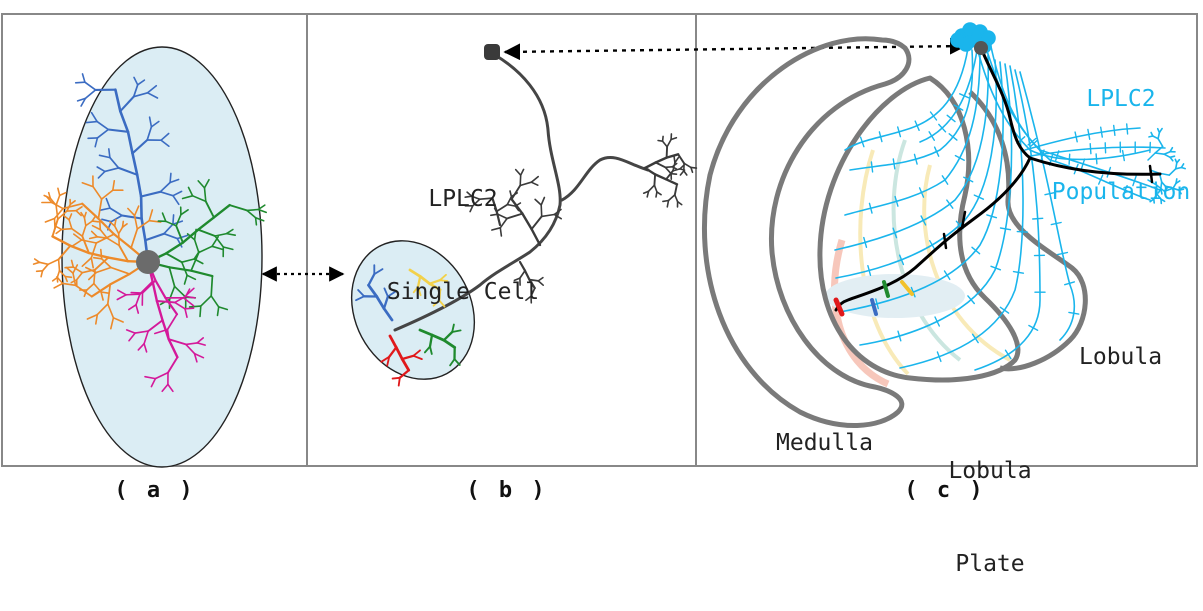 Image resolution: width=1203 pixels, height=611 pixels. What do you see at coordinates (1121, 130) in the screenshot?
I see `population-label: LPLC2 Population` at bounding box center [1121, 130].